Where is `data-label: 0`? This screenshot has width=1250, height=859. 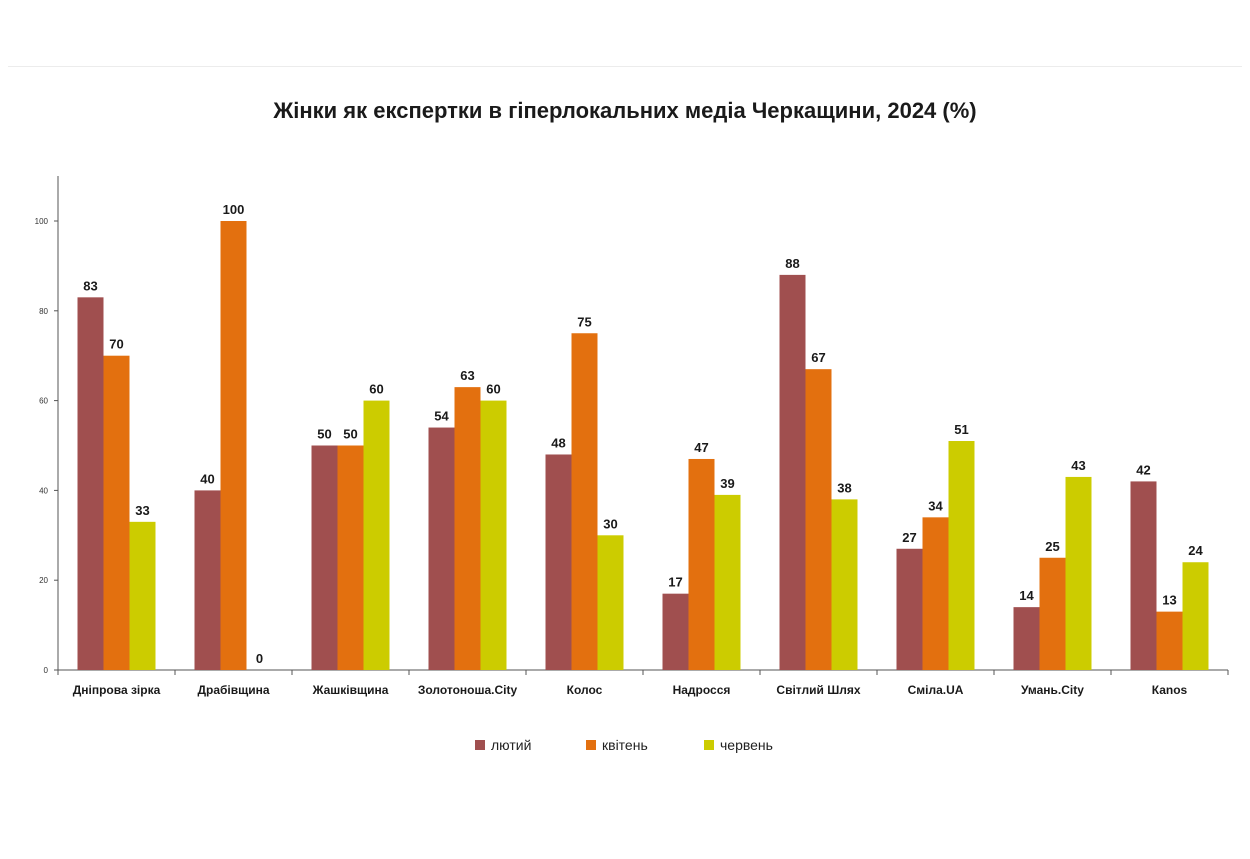 data-label: 0 is located at coordinates (259, 658).